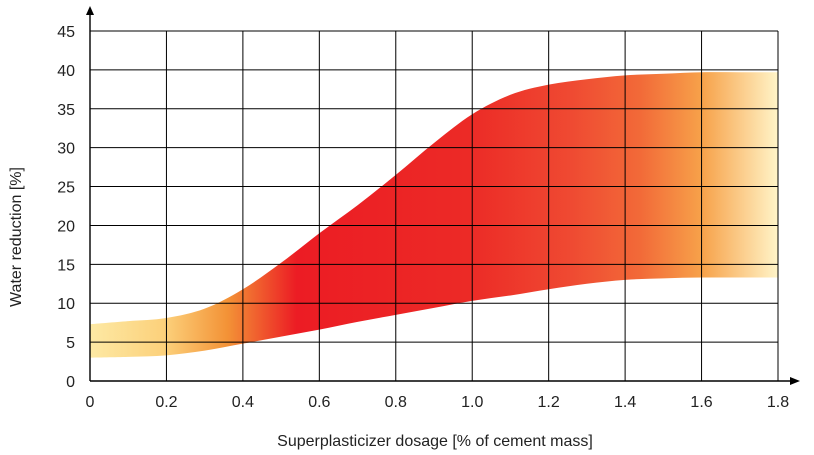 Image resolution: width=814 pixels, height=455 pixels. Describe the element at coordinates (70, 343) in the screenshot. I see `y-tick-label: 5` at that location.